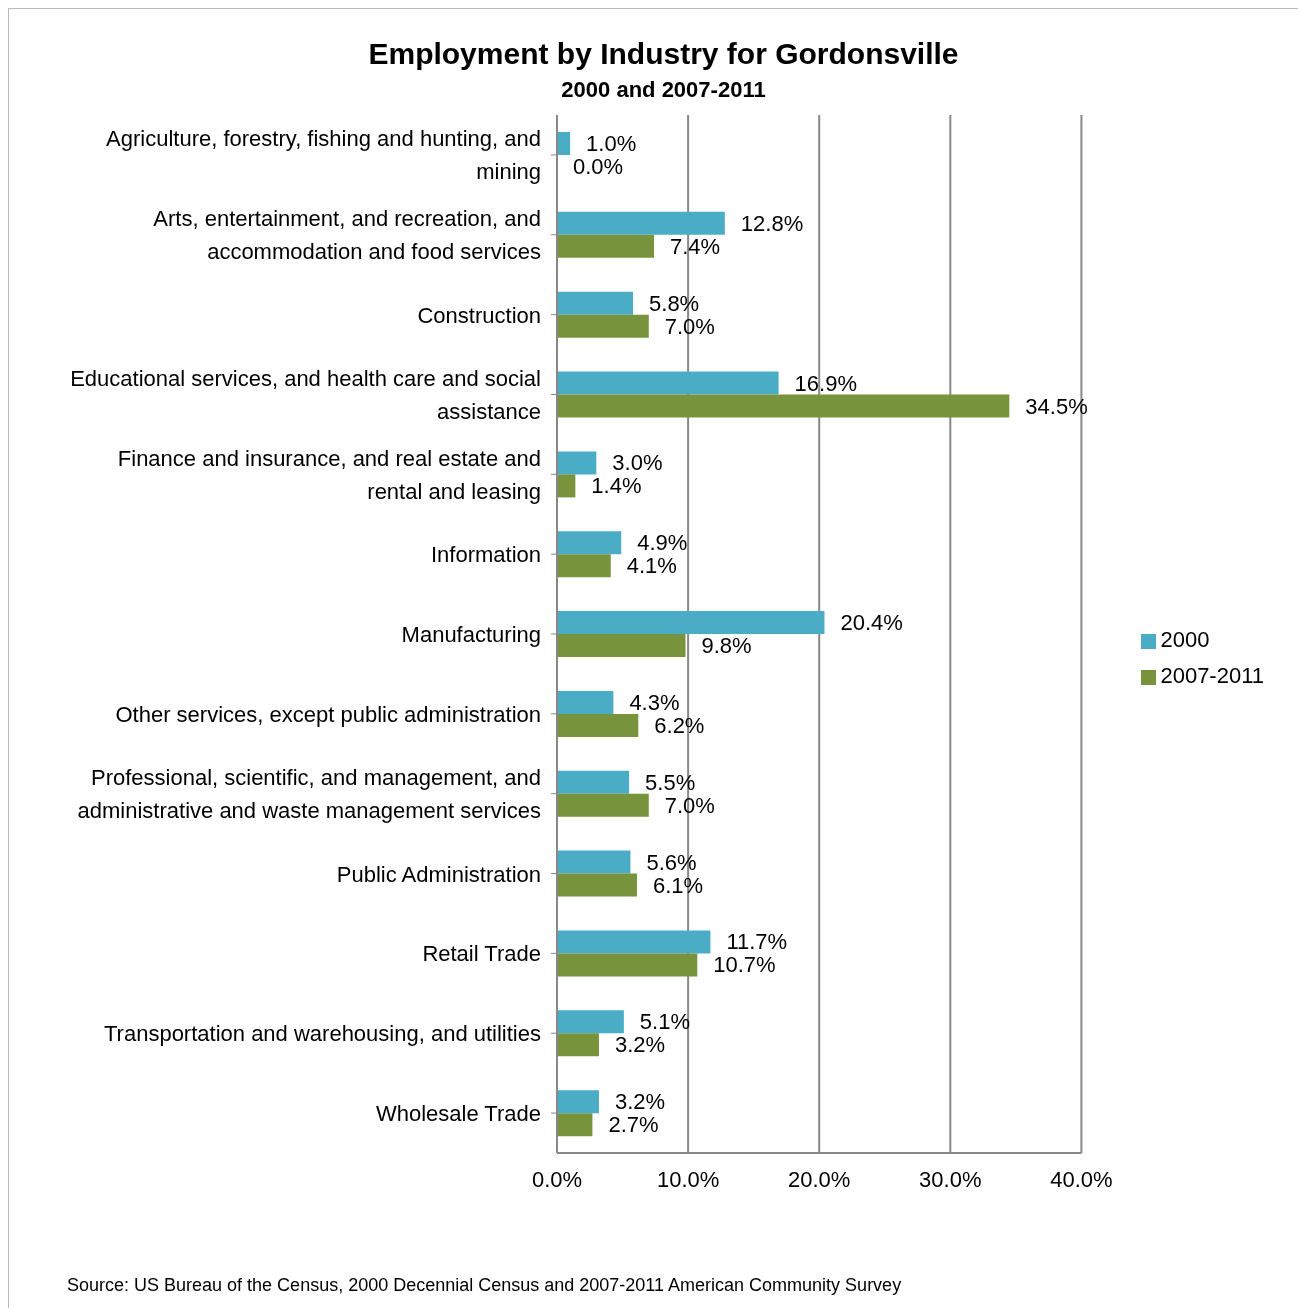  Describe the element at coordinates (825, 383) in the screenshot. I see `data-label: 16.9%` at that location.